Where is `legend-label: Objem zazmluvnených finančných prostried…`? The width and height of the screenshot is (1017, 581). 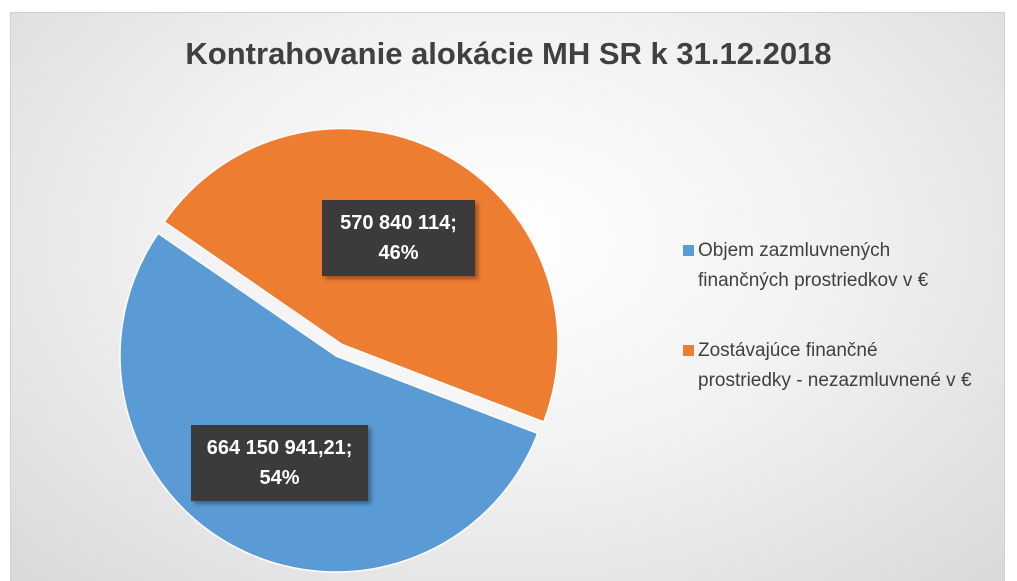
legend-label: Objem zazmluvnených finančných prostried… is located at coordinates (813, 265).